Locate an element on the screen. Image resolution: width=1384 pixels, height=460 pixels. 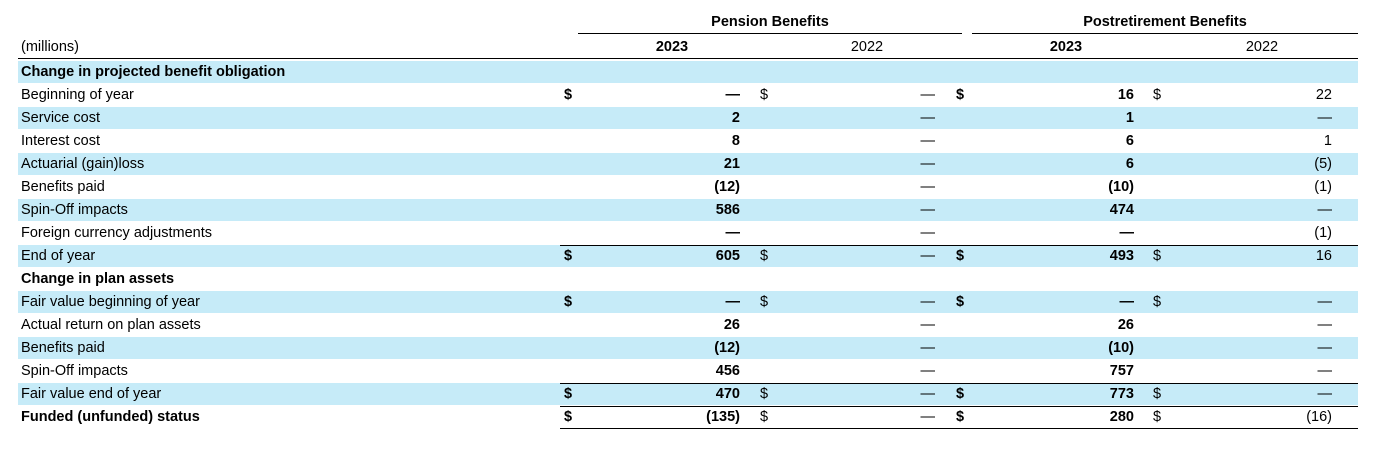
table-row: Fair value end of year $470 $ — $773 $ — is located at coordinates (688, 394).